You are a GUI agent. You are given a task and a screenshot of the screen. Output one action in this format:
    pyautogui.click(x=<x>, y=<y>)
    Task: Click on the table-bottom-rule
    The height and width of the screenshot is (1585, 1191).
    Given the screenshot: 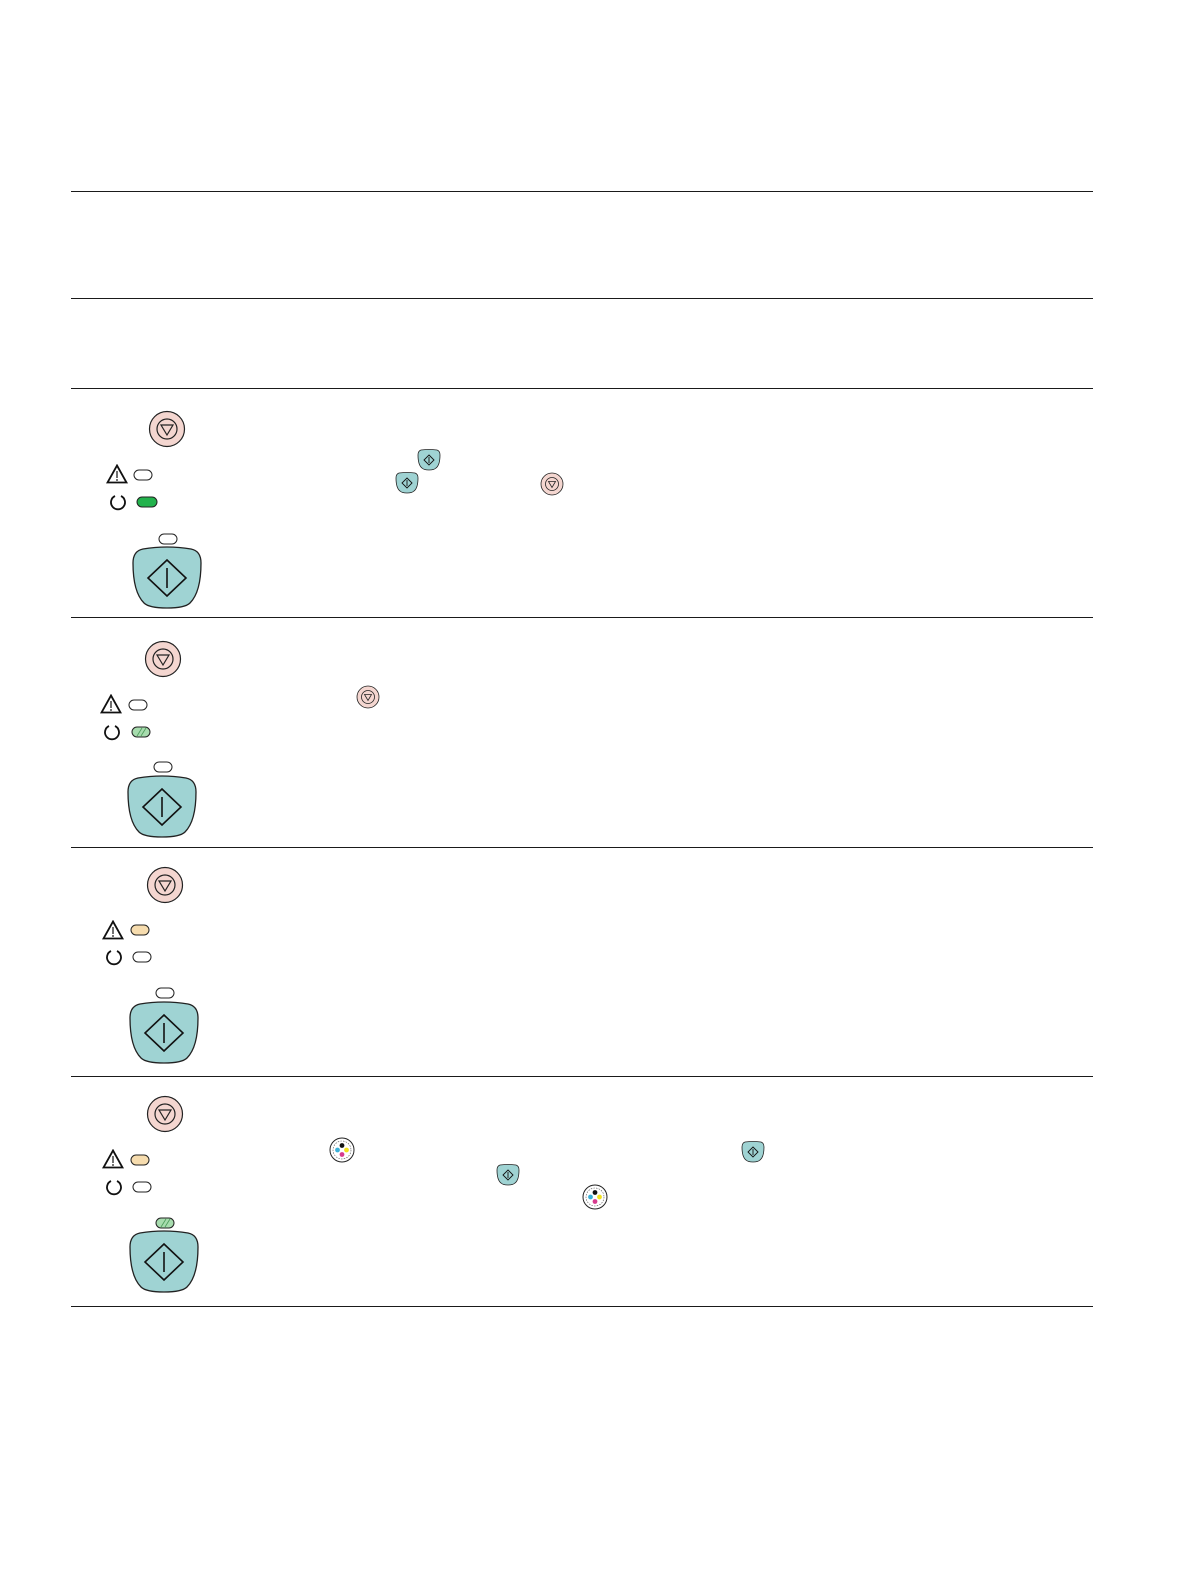 What is the action you would take?
    pyautogui.click(x=582, y=1306)
    